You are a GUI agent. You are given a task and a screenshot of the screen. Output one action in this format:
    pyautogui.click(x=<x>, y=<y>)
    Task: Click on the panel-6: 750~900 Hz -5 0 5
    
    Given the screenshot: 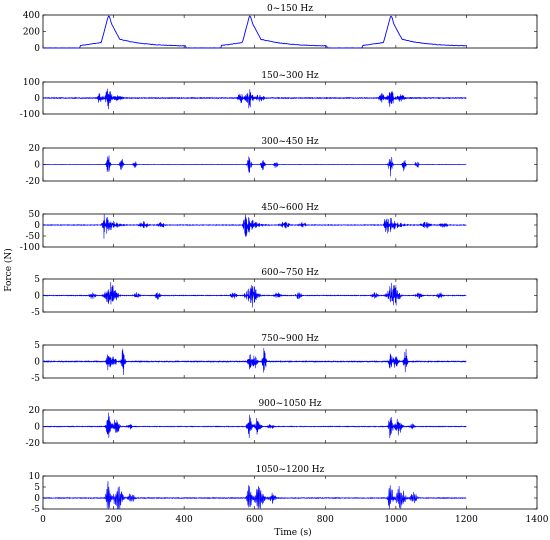 What is the action you would take?
    pyautogui.click(x=284, y=359)
    